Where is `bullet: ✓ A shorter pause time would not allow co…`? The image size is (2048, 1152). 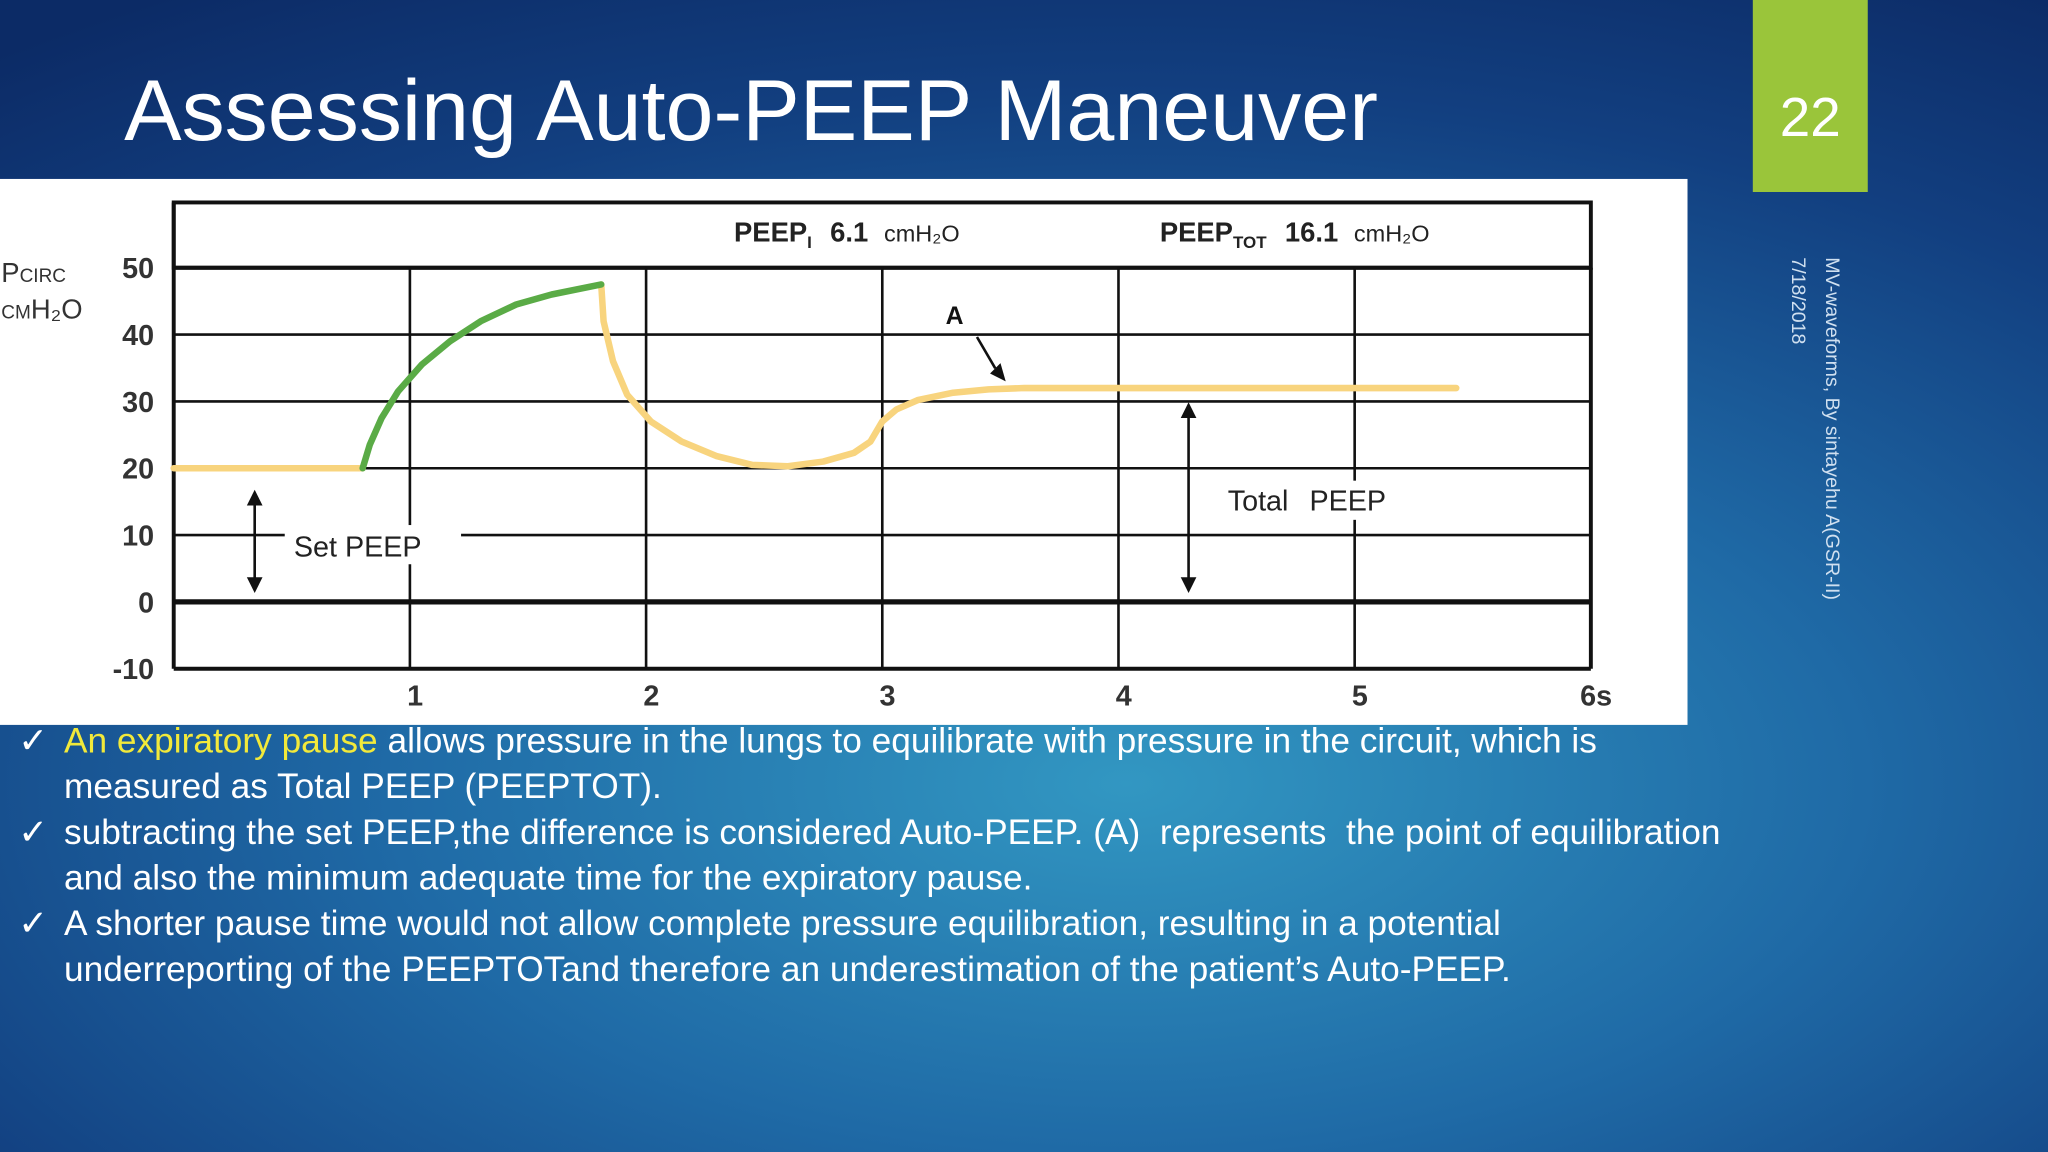
bullet: ✓ A shorter pause time would not allow co… is located at coordinates (873, 946).